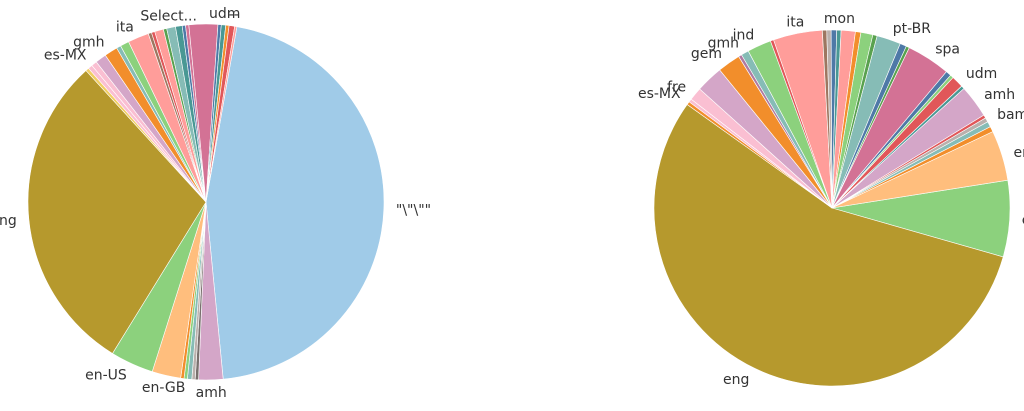 The image size is (1024, 411). Describe the element at coordinates (947, 49) in the screenshot. I see `slice-label-spa: spa` at that location.